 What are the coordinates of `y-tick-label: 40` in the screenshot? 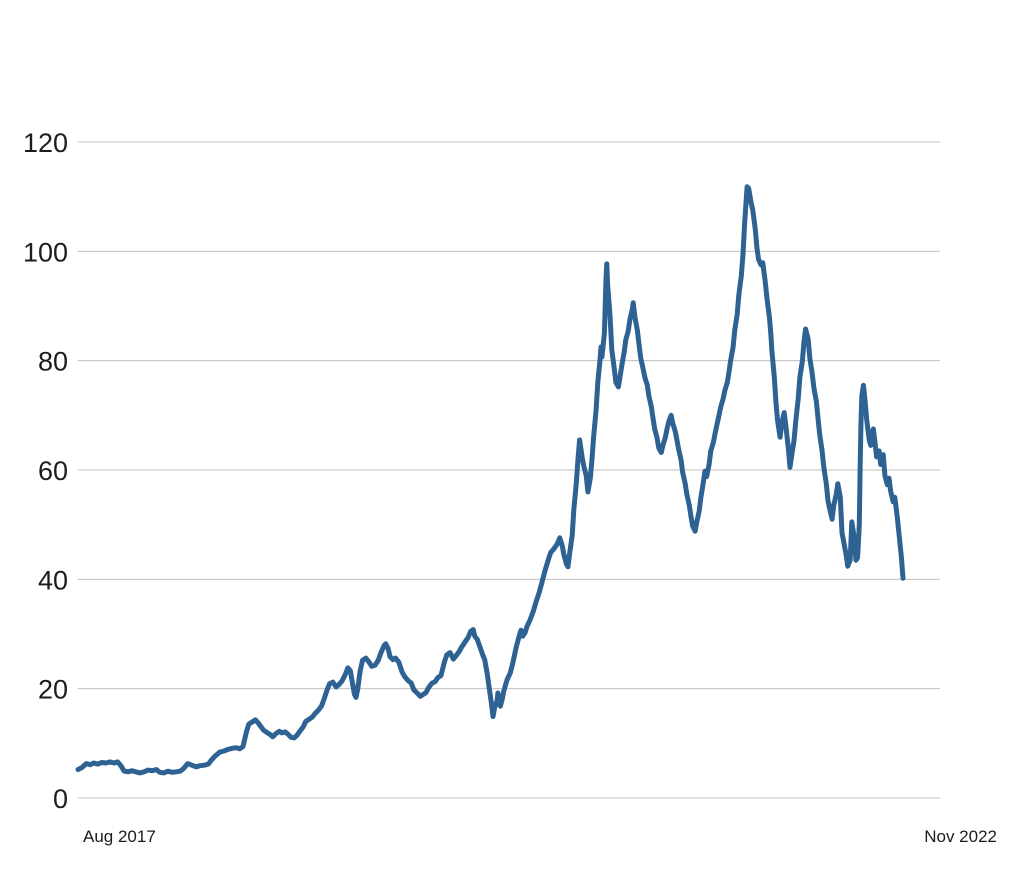 It's located at (53, 580).